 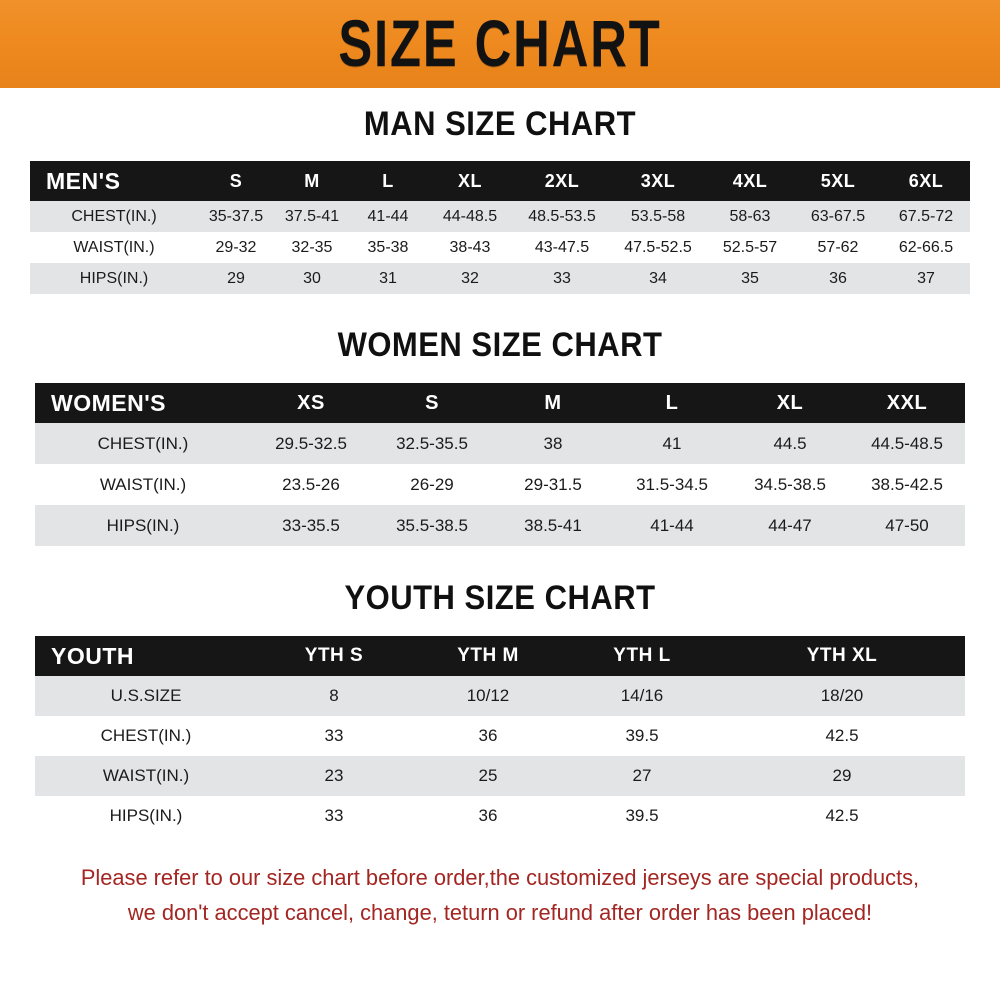 I want to click on row-label: U.S.SIZE, so click(x=146, y=695).